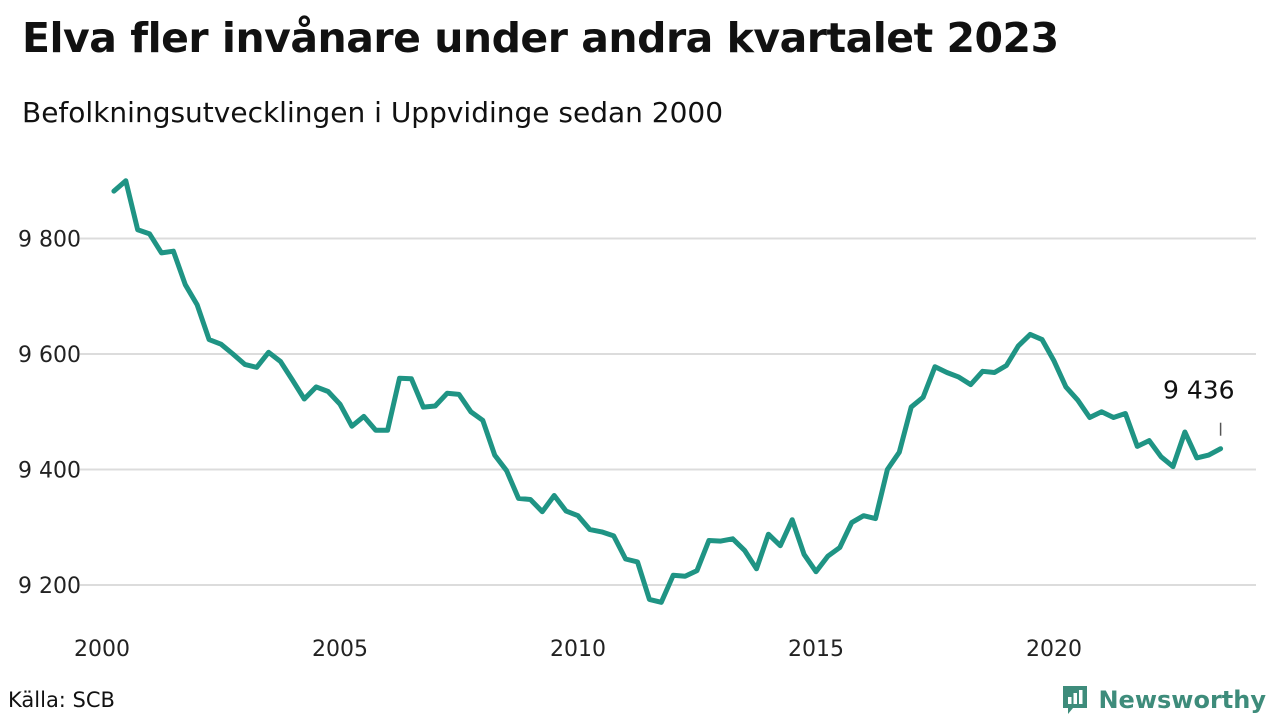 The width and height of the screenshot is (1280, 720). I want to click on y-tick-label: 9 200, so click(49, 586).